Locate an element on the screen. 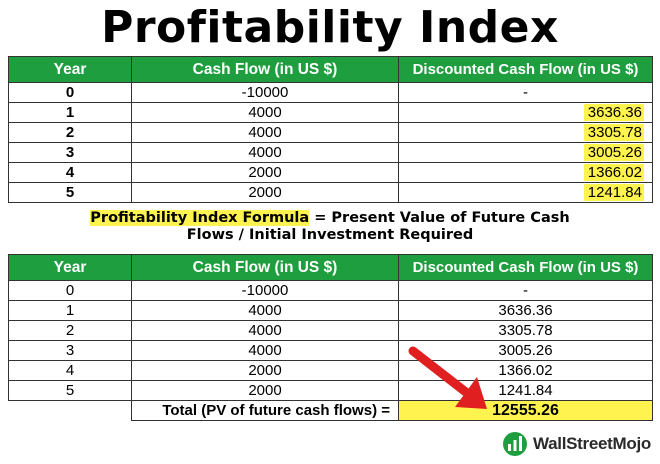 This screenshot has width=660, height=464. highlighted-value: 3636.36 is located at coordinates (613, 112).